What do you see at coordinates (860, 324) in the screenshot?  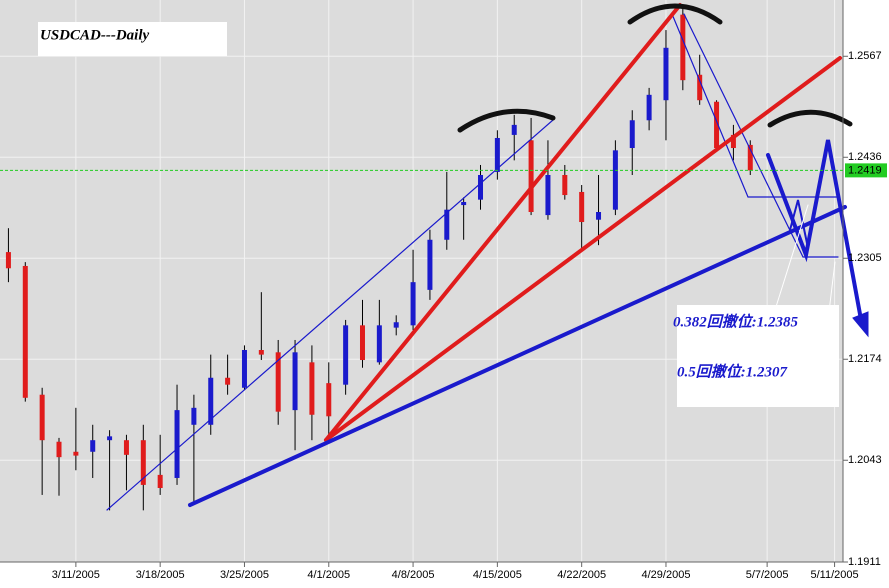 I see `arrow-head` at bounding box center [860, 324].